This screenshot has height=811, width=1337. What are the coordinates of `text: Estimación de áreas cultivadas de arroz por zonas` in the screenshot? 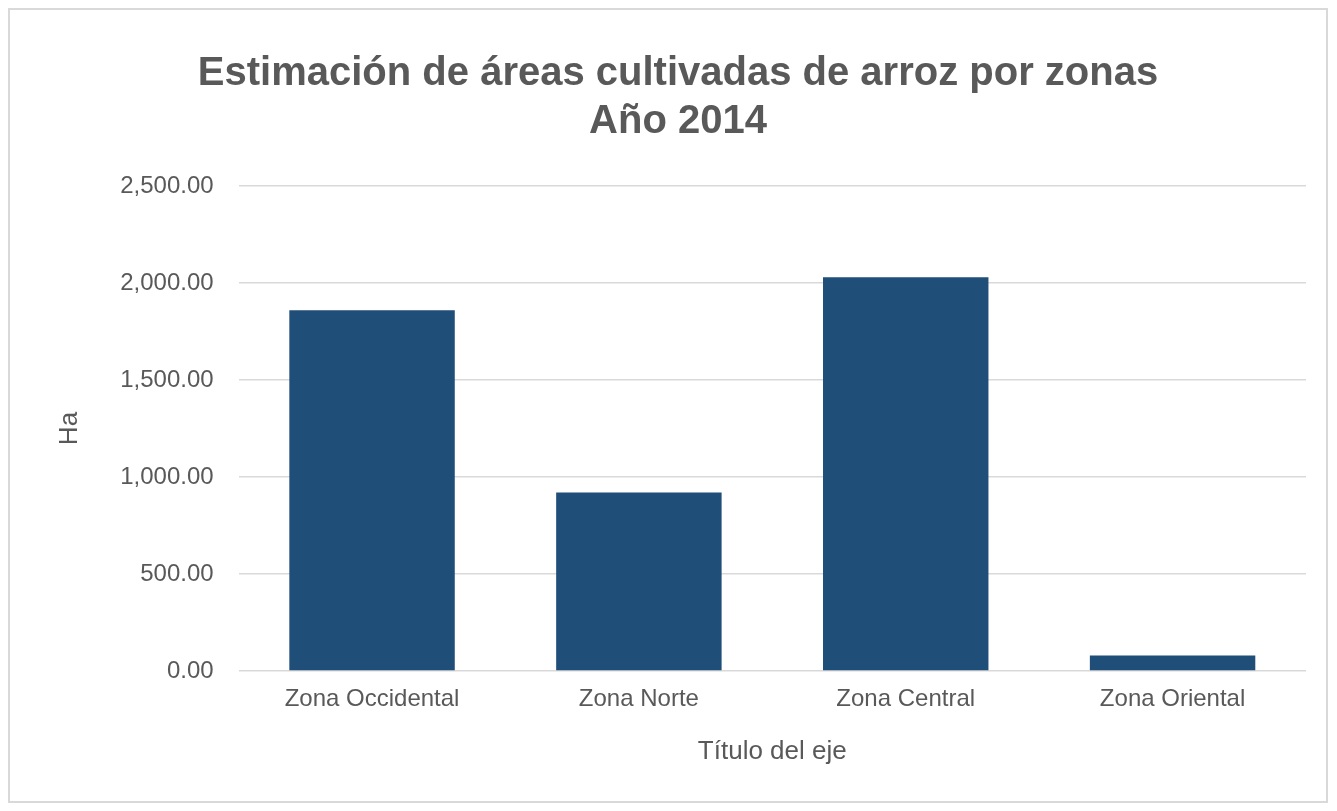 It's located at (678, 71).